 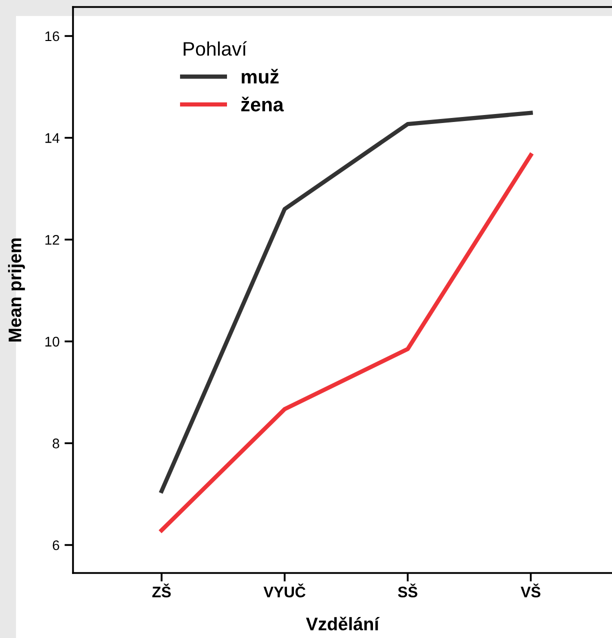 I want to click on y-tick-label: 16, so click(x=52, y=36).